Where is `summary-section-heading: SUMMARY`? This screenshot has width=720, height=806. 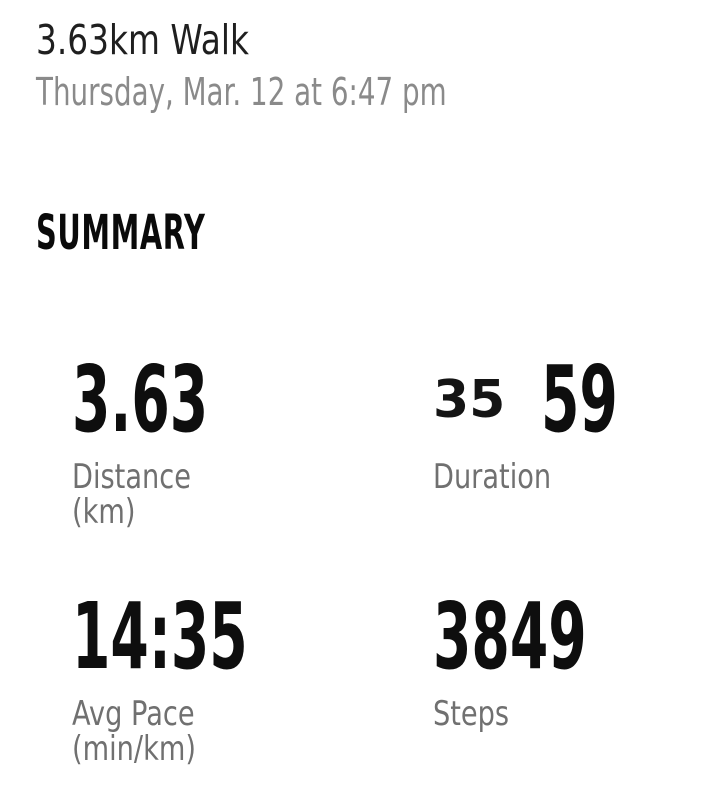
summary-section-heading: SUMMARY is located at coordinates (121, 233).